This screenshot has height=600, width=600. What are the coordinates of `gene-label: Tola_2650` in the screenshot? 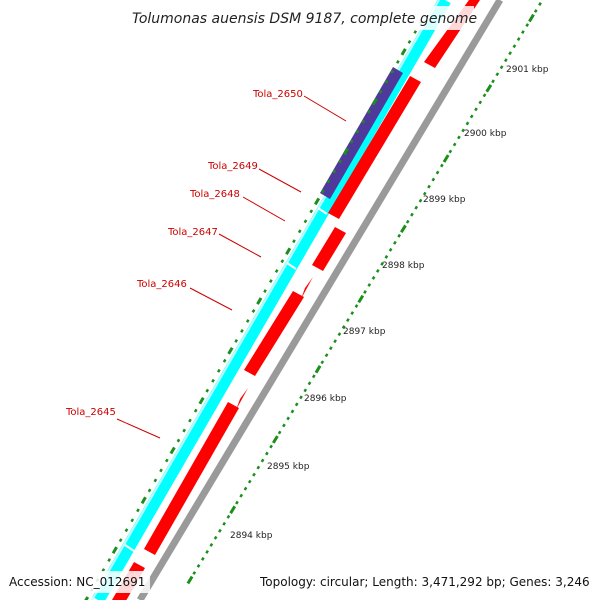 It's located at (277, 94).